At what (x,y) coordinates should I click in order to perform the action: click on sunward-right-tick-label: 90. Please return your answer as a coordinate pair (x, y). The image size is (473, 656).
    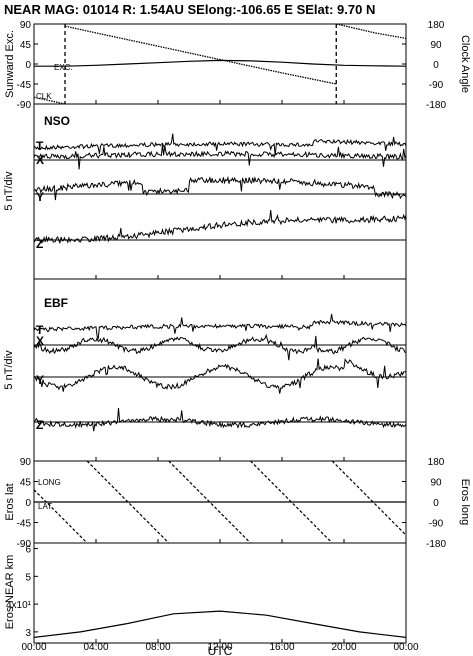
    Looking at the image, I should click on (436, 45).